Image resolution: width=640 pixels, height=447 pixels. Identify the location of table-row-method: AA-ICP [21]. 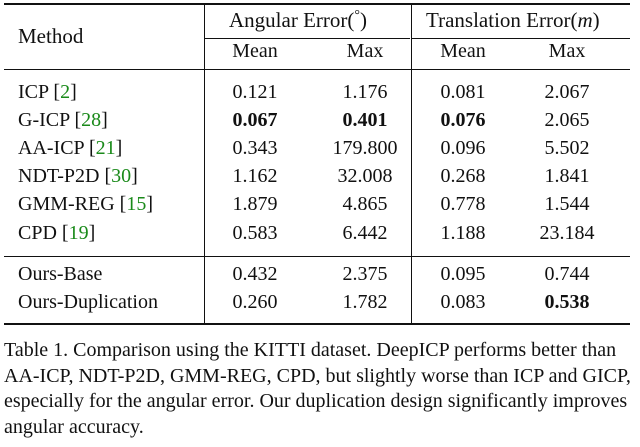
(70, 148).